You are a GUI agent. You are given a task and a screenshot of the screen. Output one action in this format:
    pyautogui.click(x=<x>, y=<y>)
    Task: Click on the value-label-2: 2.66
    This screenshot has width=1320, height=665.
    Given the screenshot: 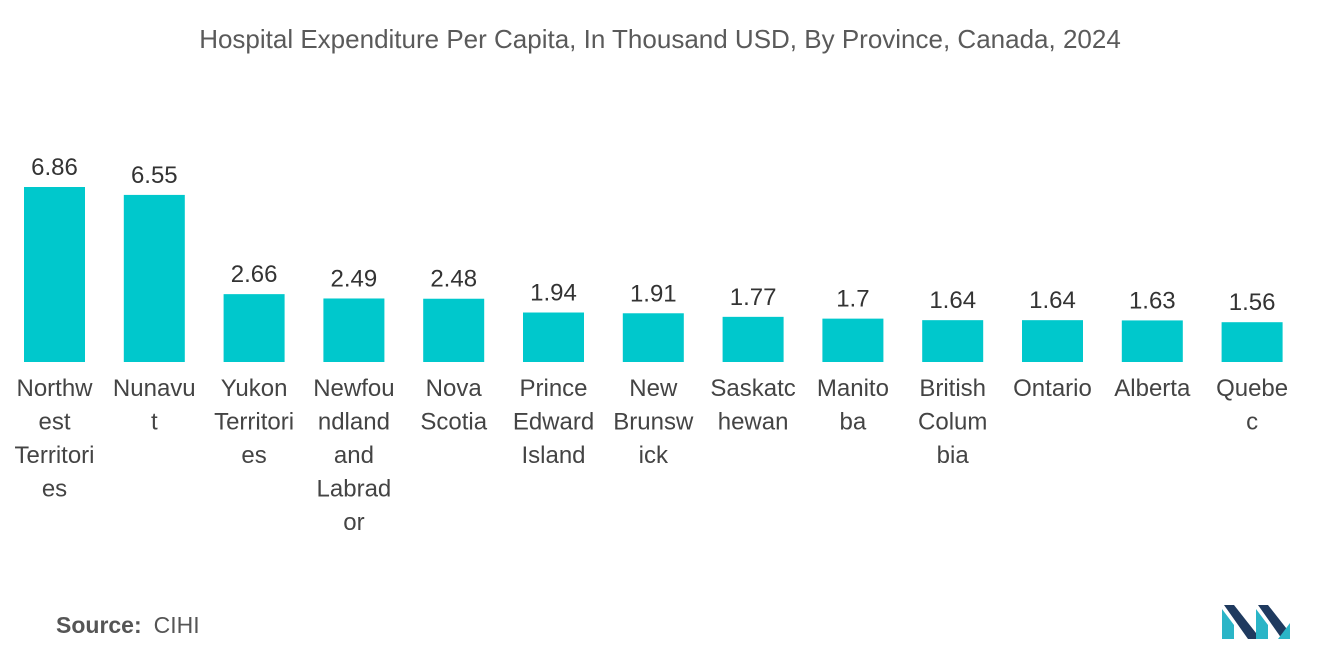 What is the action you would take?
    pyautogui.click(x=254, y=274)
    